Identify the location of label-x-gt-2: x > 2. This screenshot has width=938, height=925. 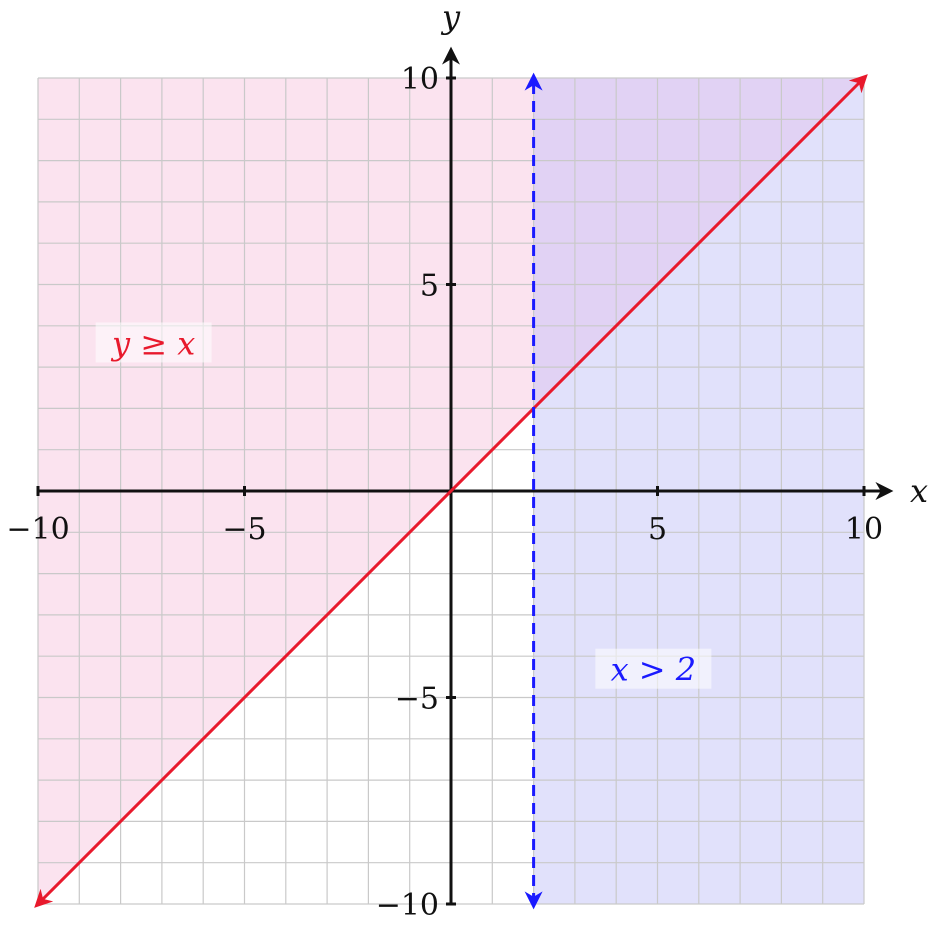
(654, 670).